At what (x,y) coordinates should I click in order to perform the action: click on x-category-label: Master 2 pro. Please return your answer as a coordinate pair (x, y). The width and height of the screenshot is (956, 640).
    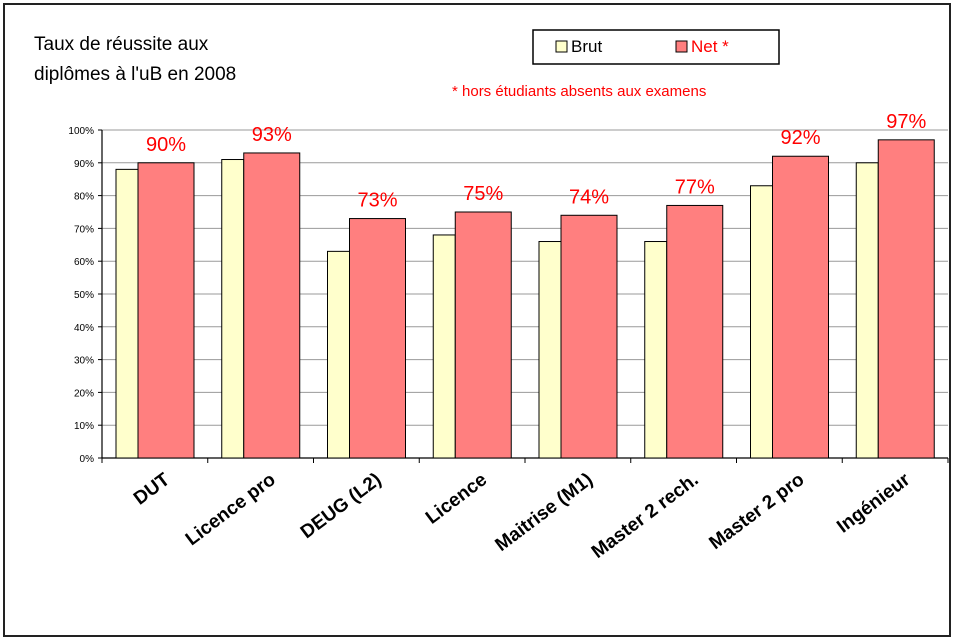
    Looking at the image, I should click on (757, 511).